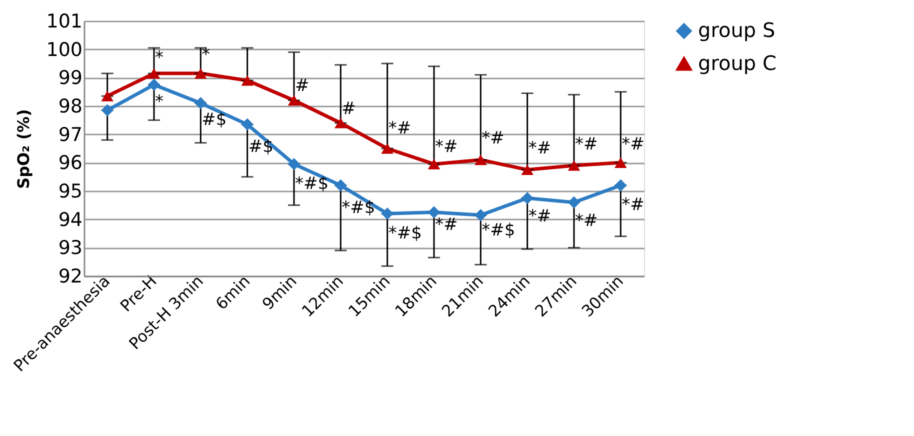 The image size is (914, 436). What do you see at coordinates (24, 149) in the screenshot?
I see `y-axis-title: SpO₂ (%)` at bounding box center [24, 149].